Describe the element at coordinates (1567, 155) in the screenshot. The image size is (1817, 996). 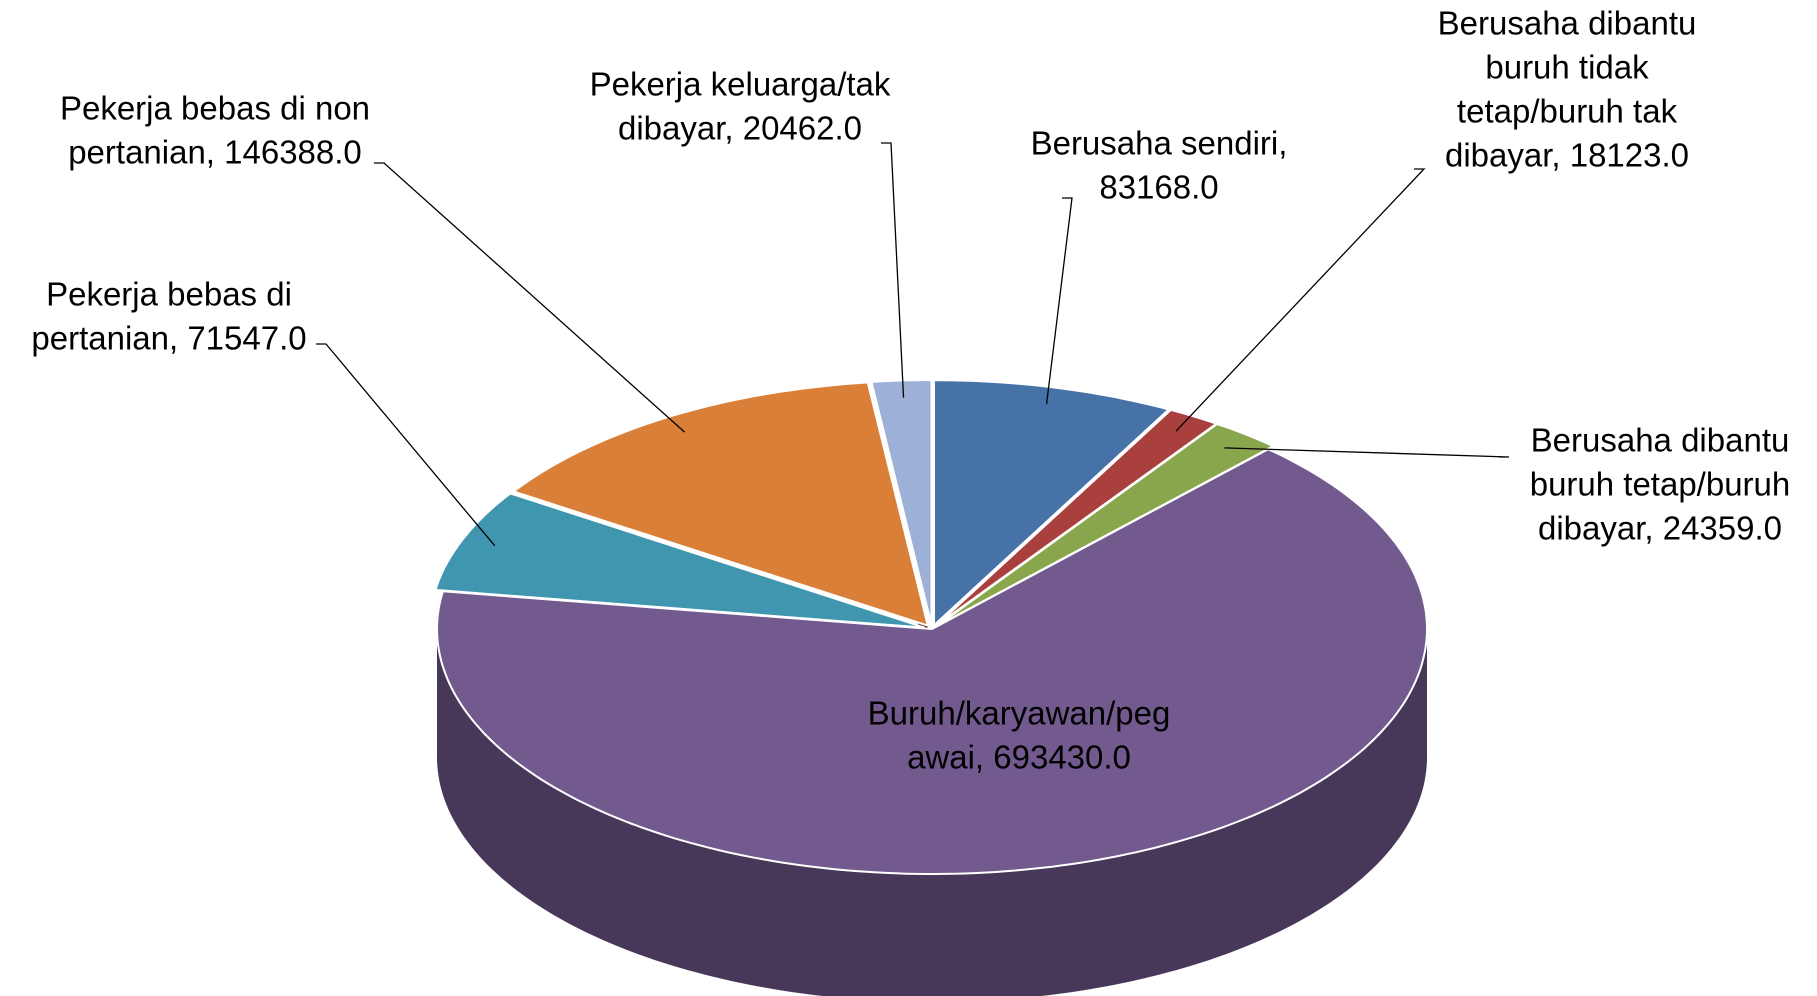
I see `data-label: dibayar, 18123.0` at that location.